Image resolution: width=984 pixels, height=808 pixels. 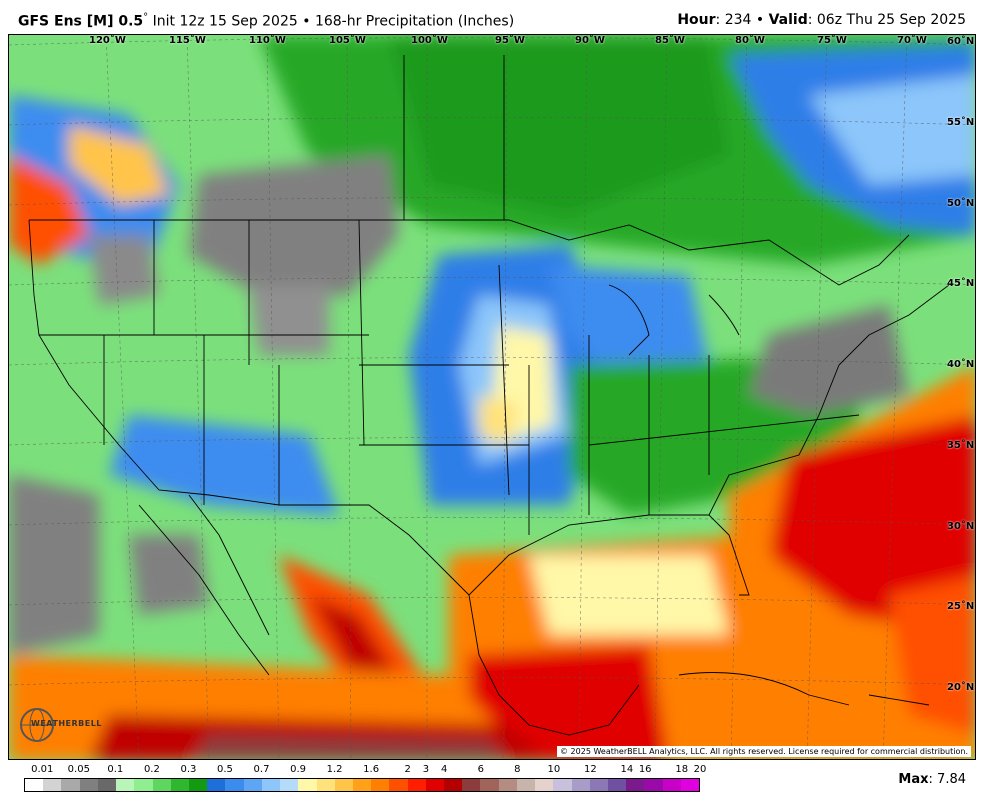 I want to click on legend-label: 0.1, so click(x=115, y=769).